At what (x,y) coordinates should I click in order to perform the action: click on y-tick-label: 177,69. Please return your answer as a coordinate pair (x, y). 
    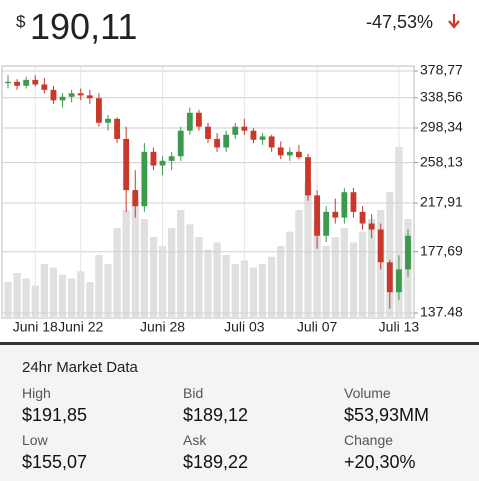
    Looking at the image, I should click on (441, 250).